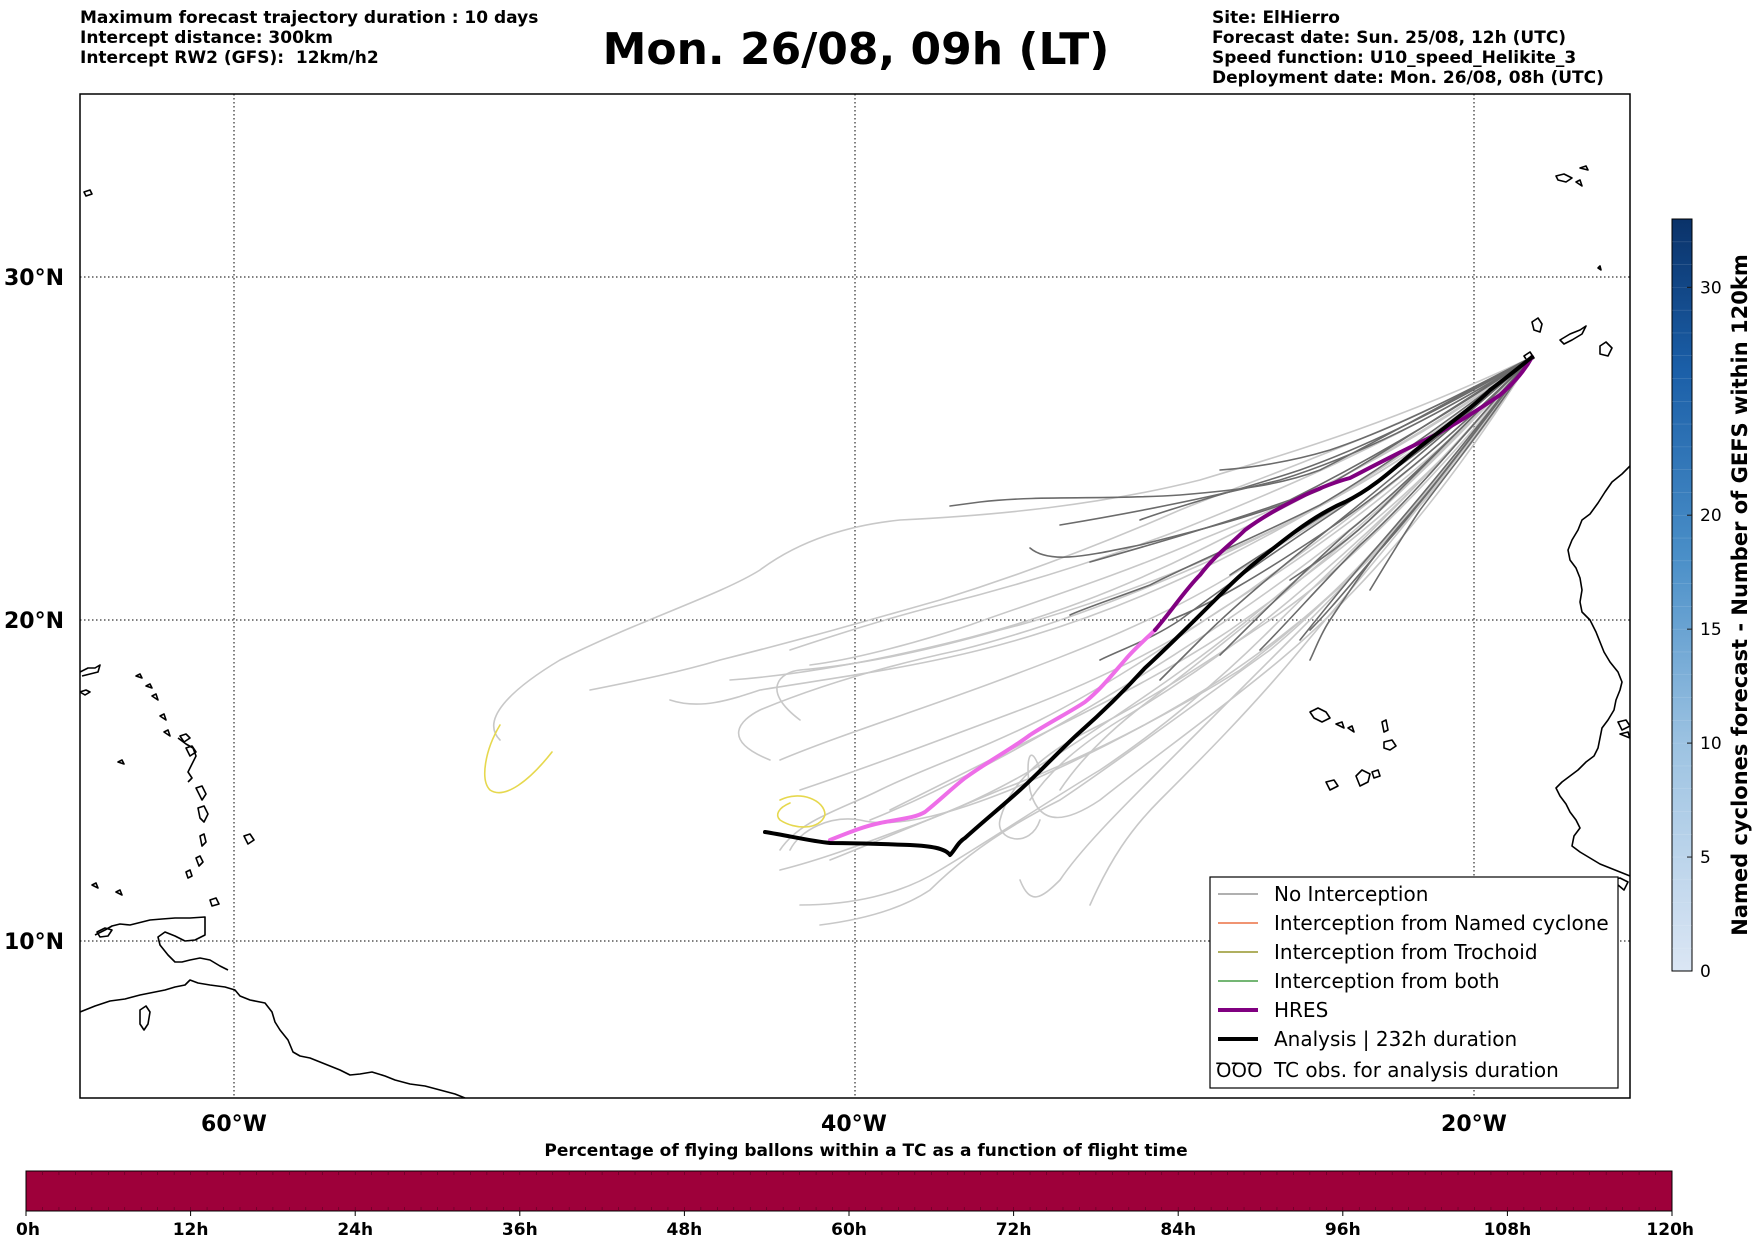  Describe the element at coordinates (119, 892) in the screenshot. I see `coast-small-h` at that location.